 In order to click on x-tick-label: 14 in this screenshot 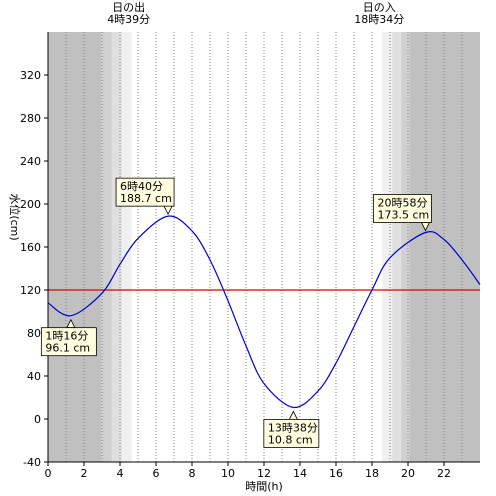, I will do `click(300, 473)`.